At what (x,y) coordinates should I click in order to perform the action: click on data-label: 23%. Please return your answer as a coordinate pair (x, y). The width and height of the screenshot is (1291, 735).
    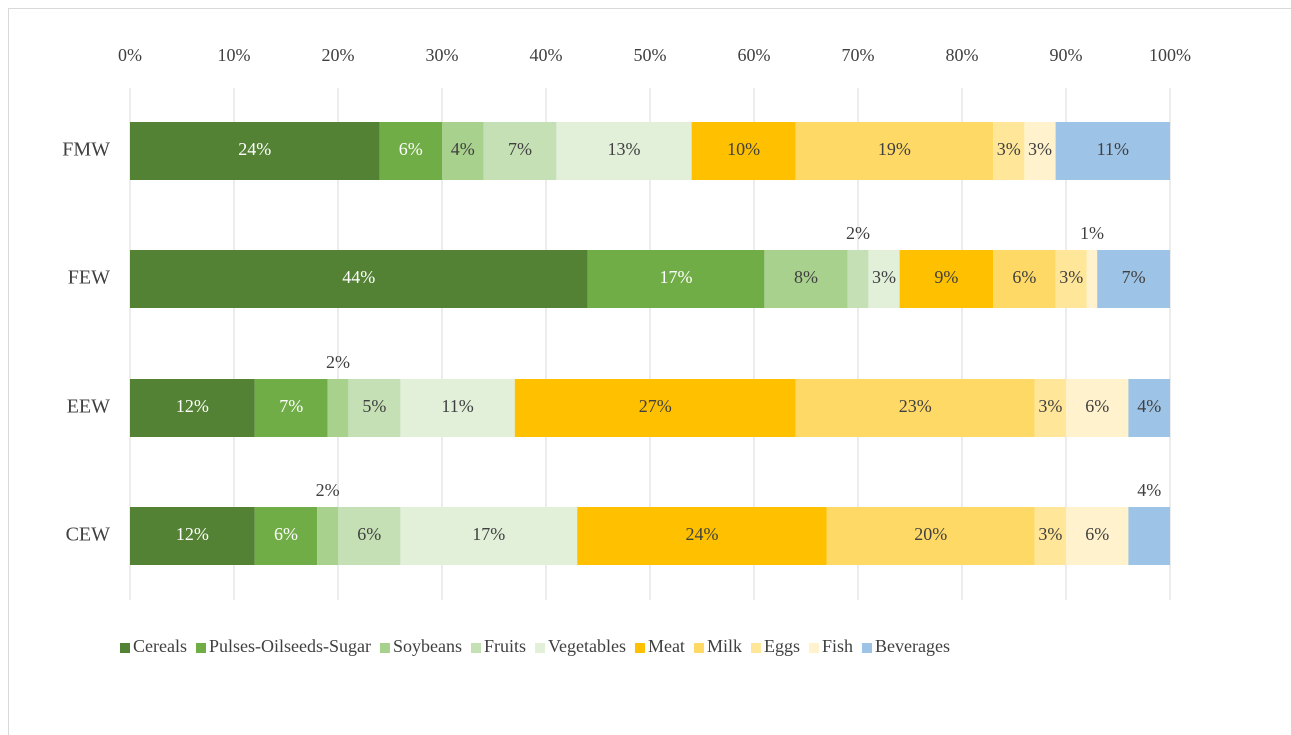
    Looking at the image, I should click on (915, 406).